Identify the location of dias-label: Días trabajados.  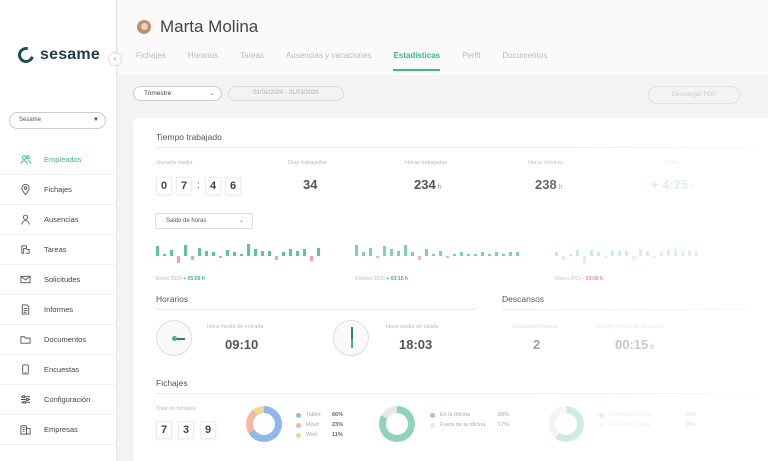
(307, 163).